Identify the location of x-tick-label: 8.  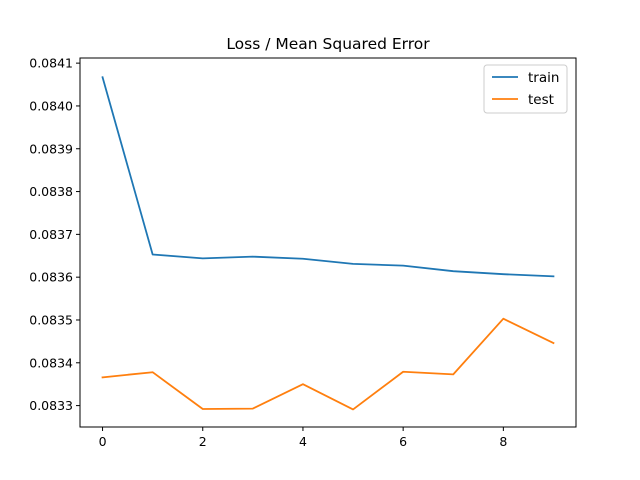
(503, 441).